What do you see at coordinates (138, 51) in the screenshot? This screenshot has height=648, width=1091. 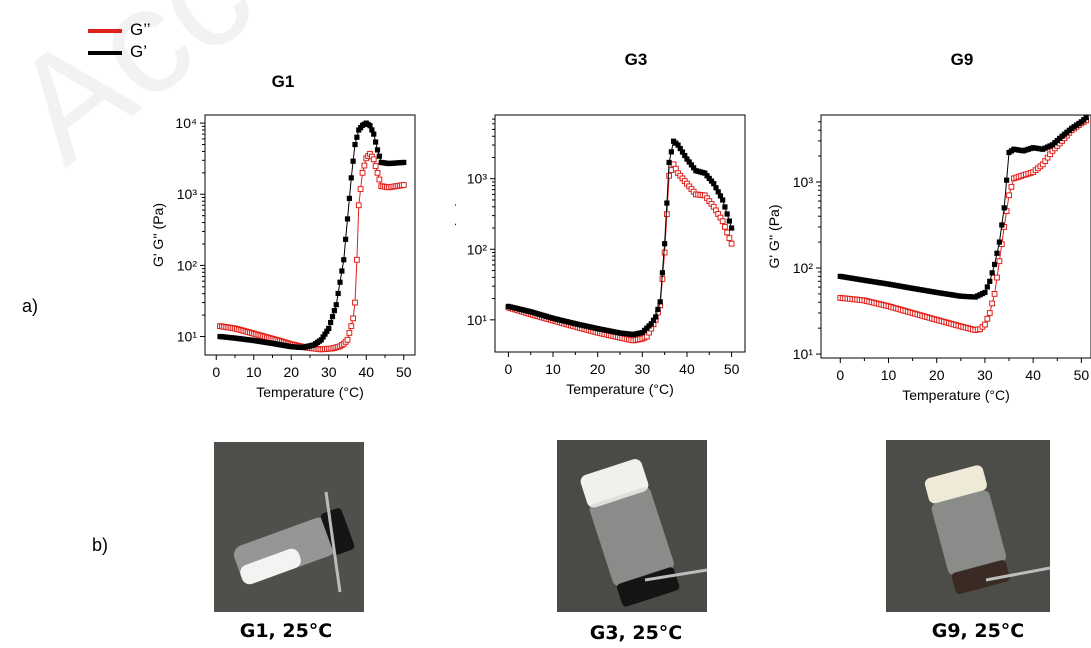 I see `legend-label-g-prime: G’` at bounding box center [138, 51].